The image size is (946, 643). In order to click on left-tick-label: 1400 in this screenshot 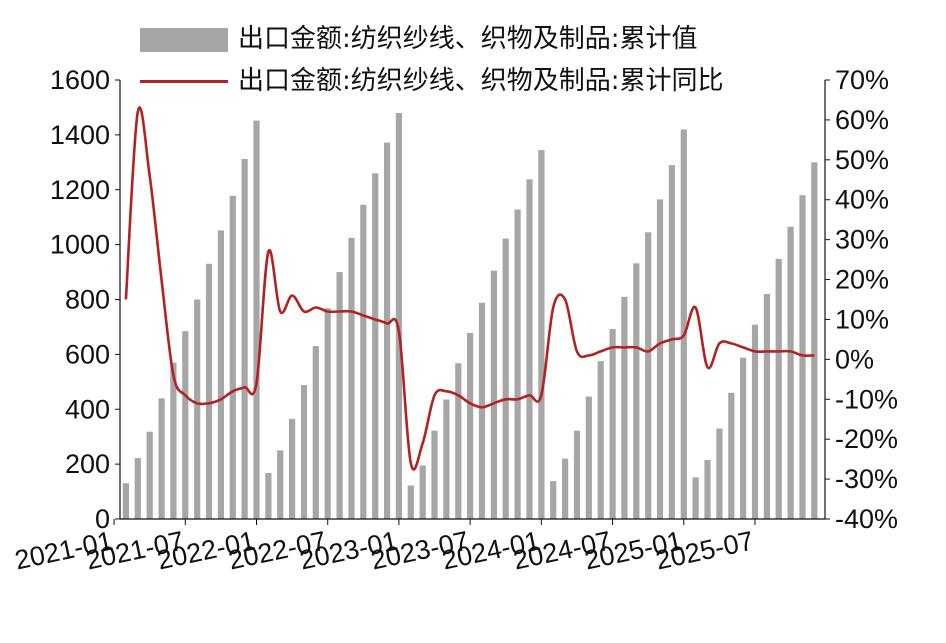, I will do `click(80, 135)`.